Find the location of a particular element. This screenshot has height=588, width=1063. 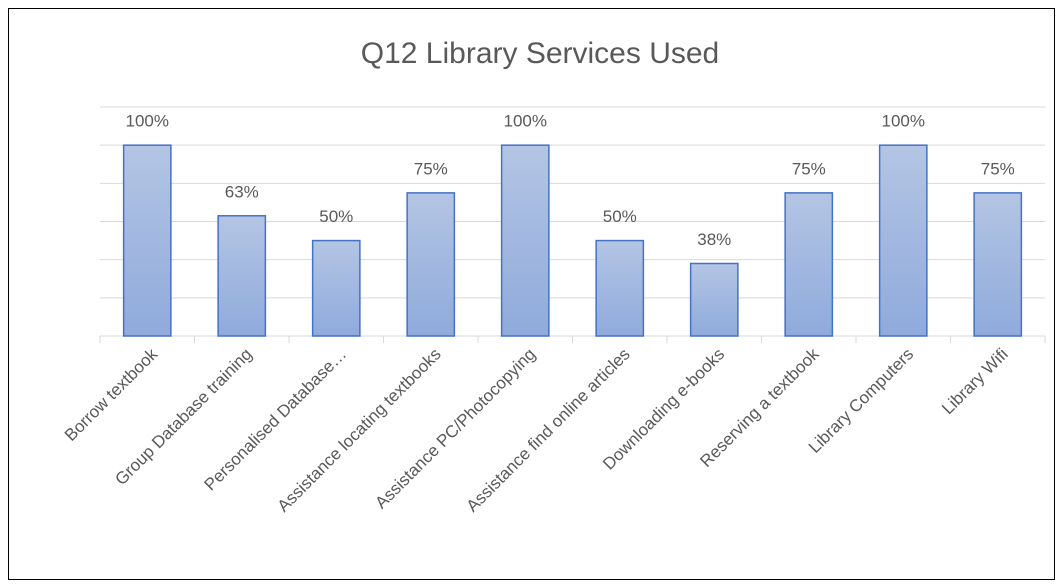

data-label: 63% is located at coordinates (242, 191).